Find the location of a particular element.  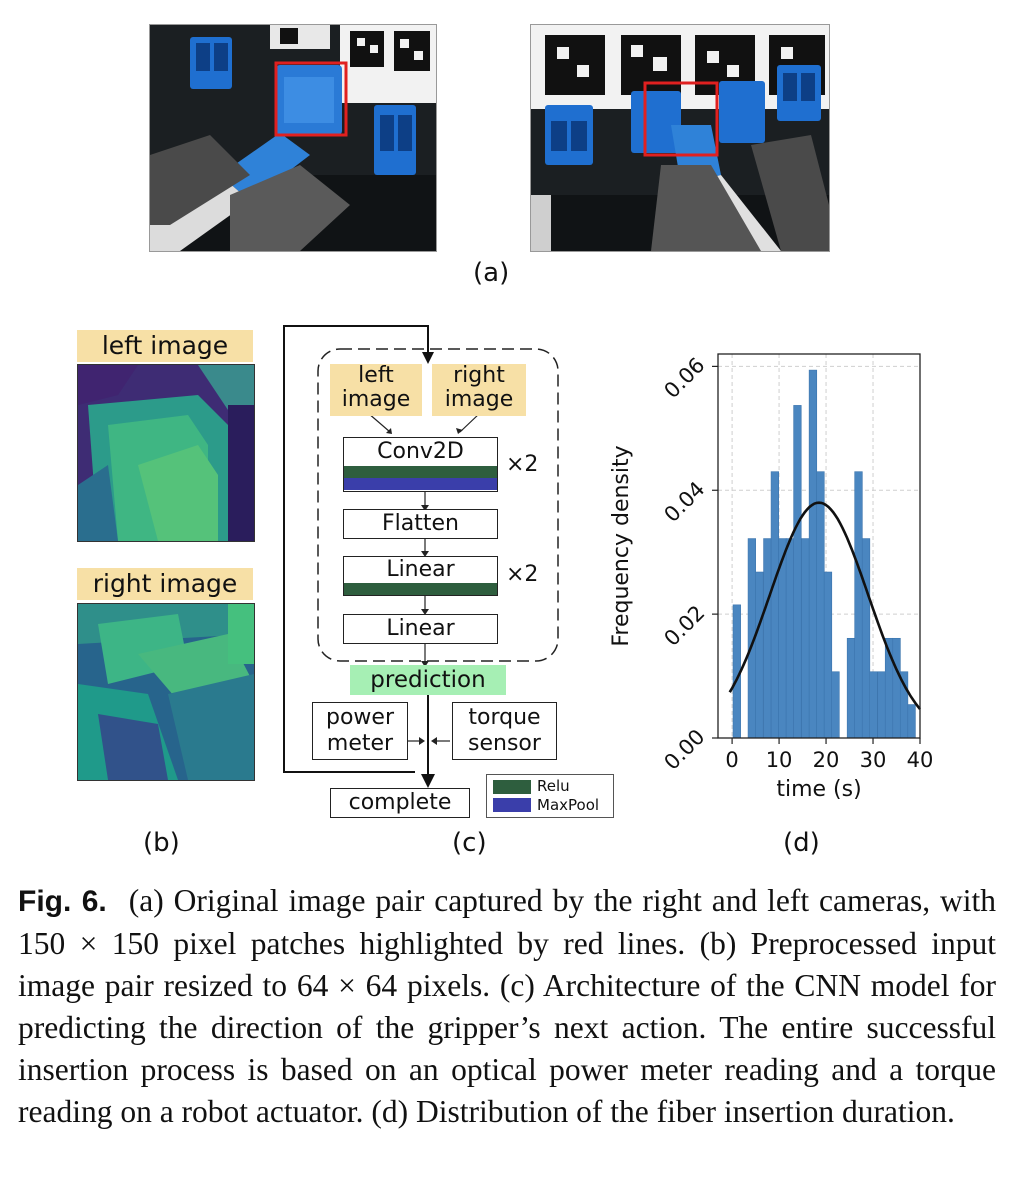

y-tick-label: 0.04 is located at coordinates (684, 502).